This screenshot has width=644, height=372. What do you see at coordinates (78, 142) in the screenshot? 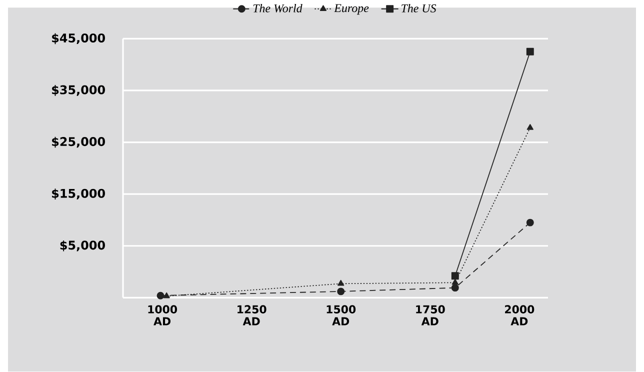
I see `y-tick-label: $25,000` at bounding box center [78, 142].